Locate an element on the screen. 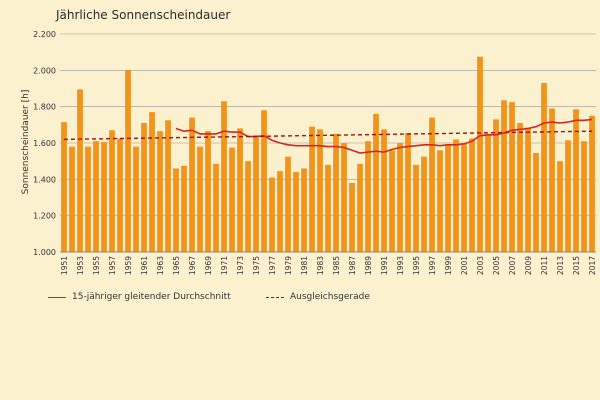  legend-swatch-moving-average is located at coordinates (57, 297).